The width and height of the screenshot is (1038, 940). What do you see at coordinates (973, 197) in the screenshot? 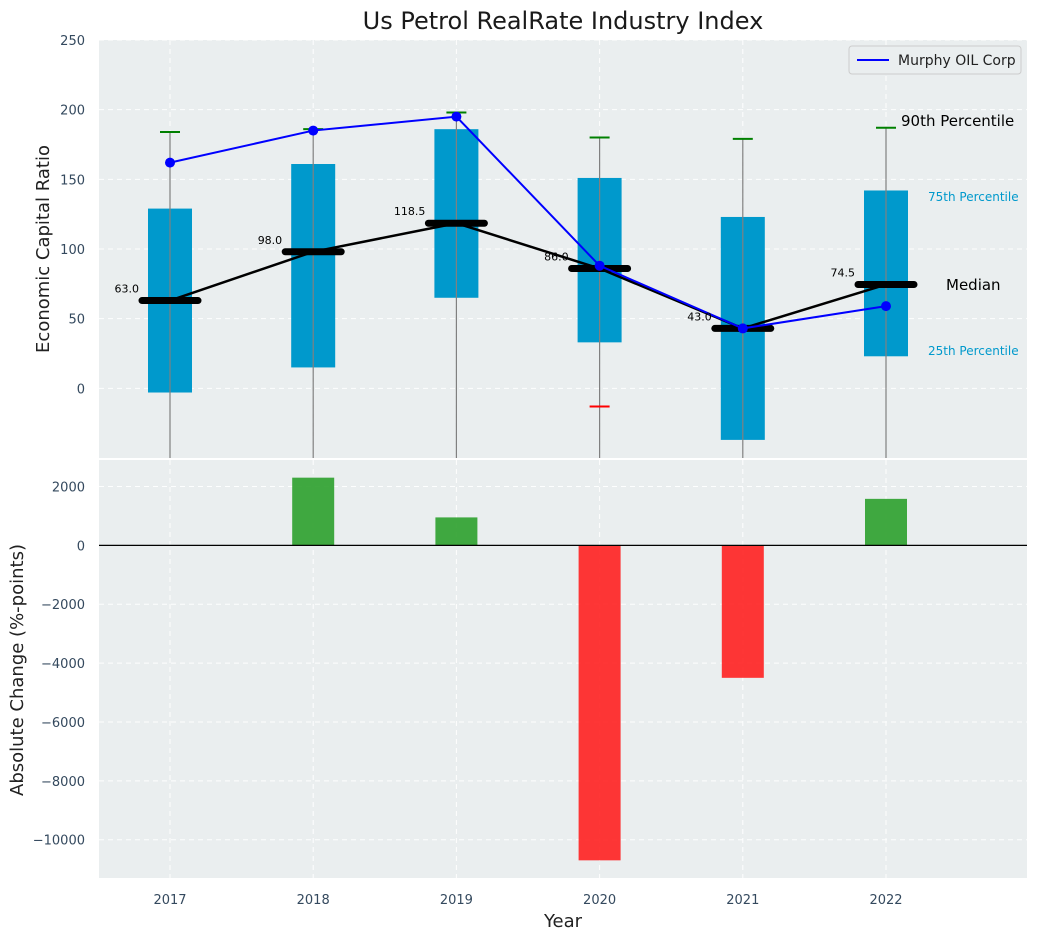
I see `annotation-75th-percentile: 75th Percentile` at bounding box center [973, 197].